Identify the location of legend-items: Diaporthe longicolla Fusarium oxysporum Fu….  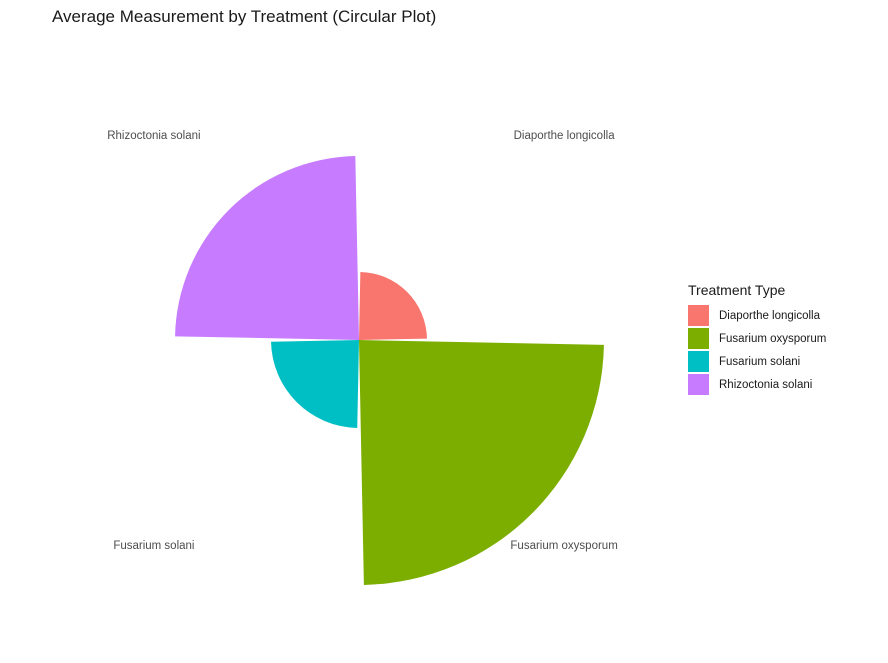
(757, 350).